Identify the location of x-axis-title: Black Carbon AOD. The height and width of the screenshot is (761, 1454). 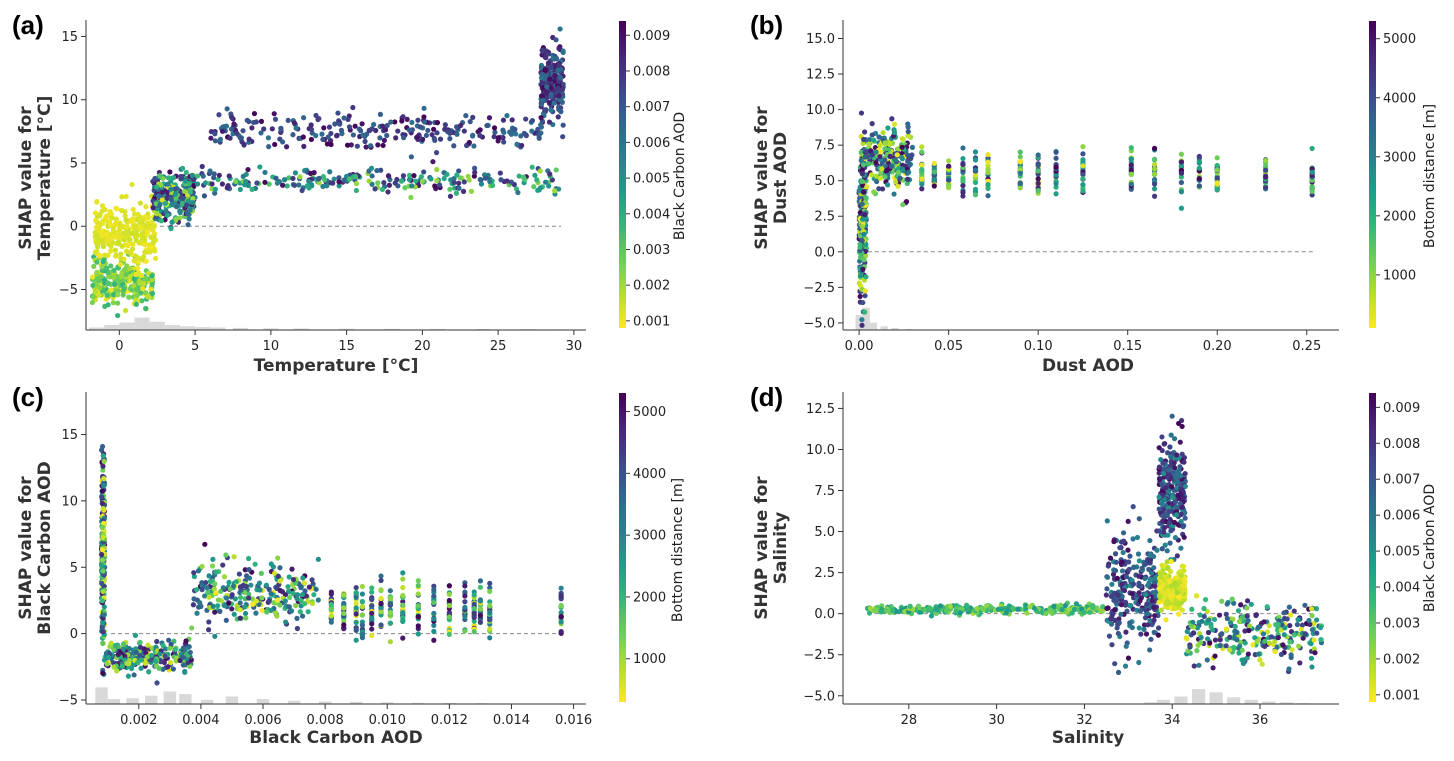
(335, 738).